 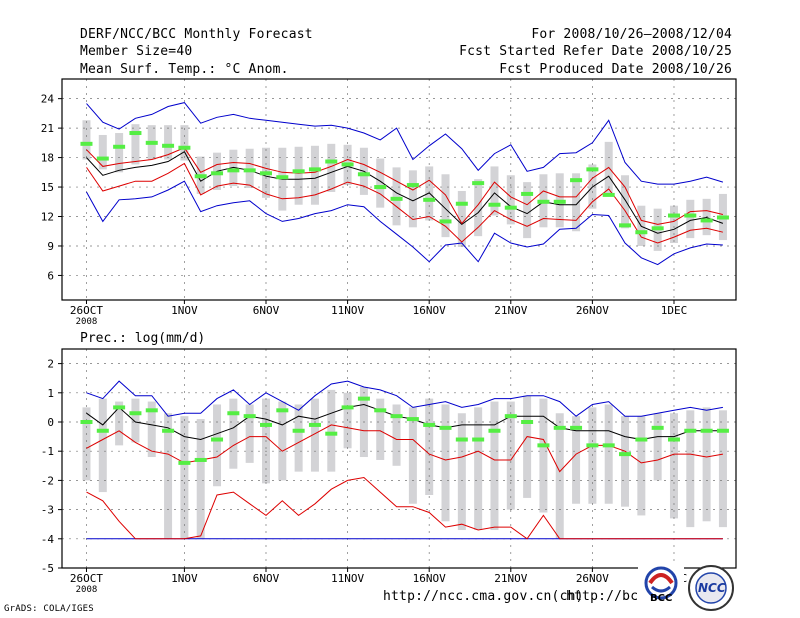 I want to click on ncc-logo-text: NCC, so click(x=712, y=588).